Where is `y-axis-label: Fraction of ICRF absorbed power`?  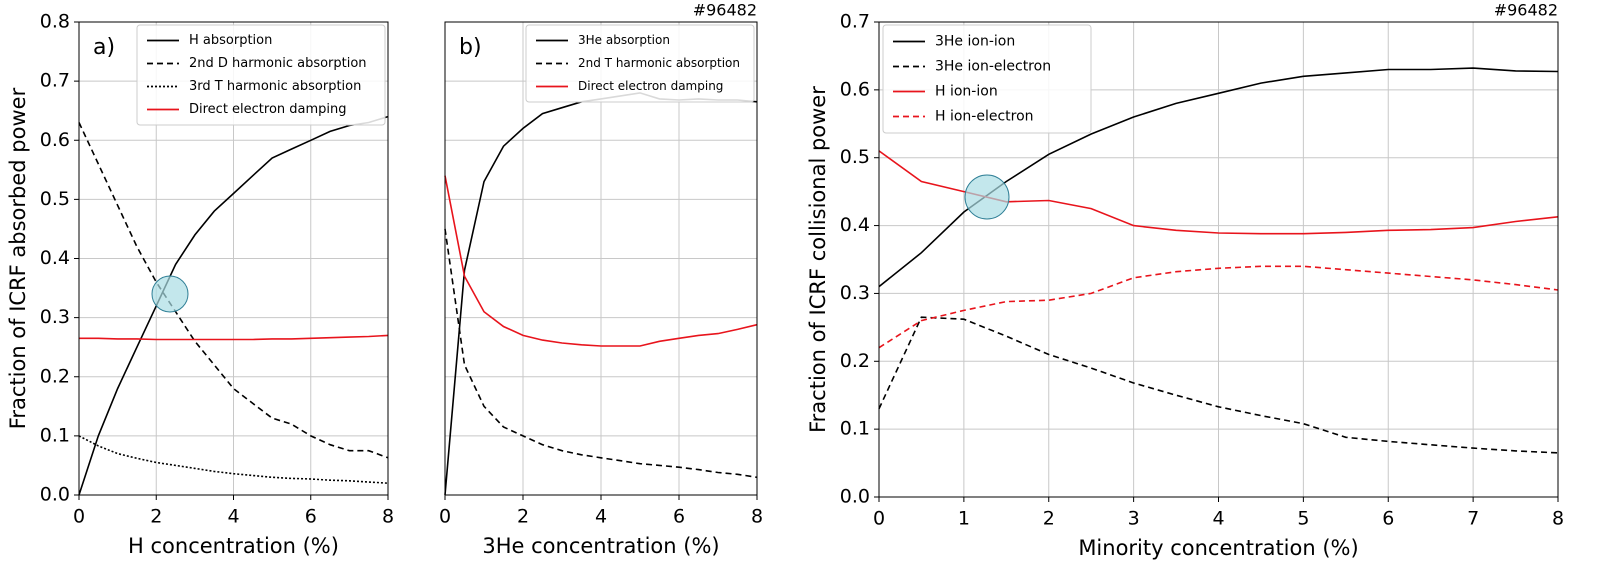
y-axis-label: Fraction of ICRF absorbed power is located at coordinates (18, 258).